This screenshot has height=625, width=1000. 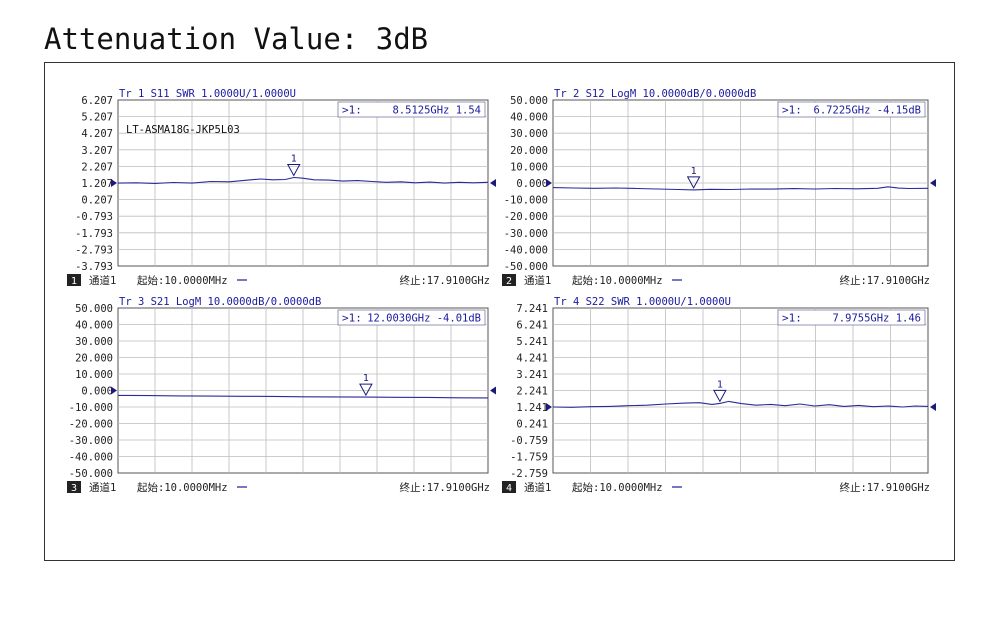 I want to click on trace-label: Tr 1 S11 SWR 1.0000U/1.0000U, so click(x=207, y=94).